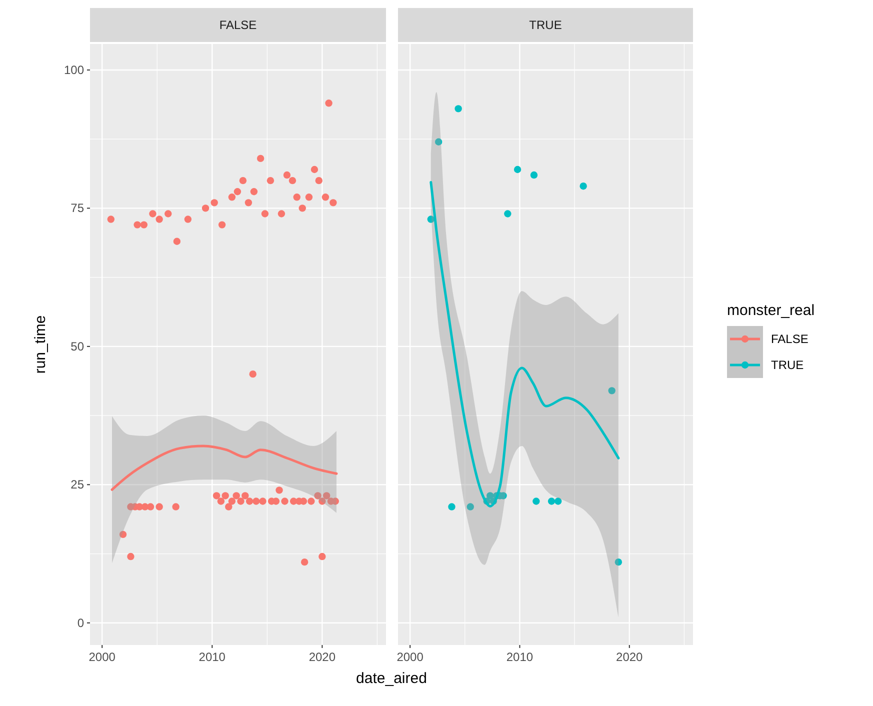 The width and height of the screenshot is (873, 706). Describe the element at coordinates (771, 310) in the screenshot. I see `legend-title: monster_real` at that location.